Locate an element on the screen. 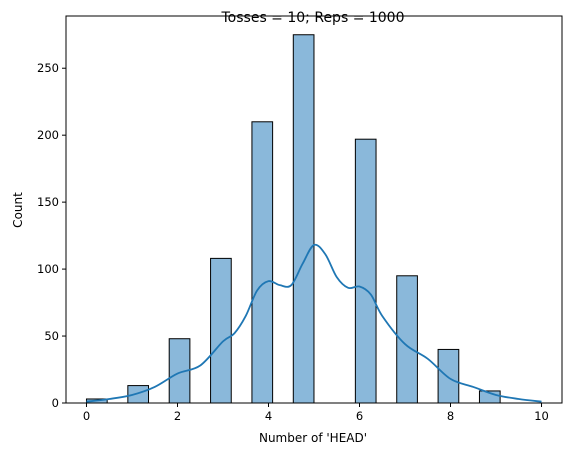 The width and height of the screenshot is (571, 455). x-tick-label: 6 is located at coordinates (359, 416).